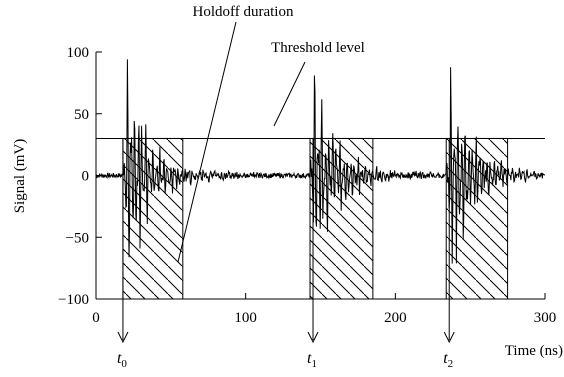 Image resolution: width=564 pixels, height=377 pixels. What do you see at coordinates (78, 53) in the screenshot?
I see `y-tick-label-4: 100` at bounding box center [78, 53].